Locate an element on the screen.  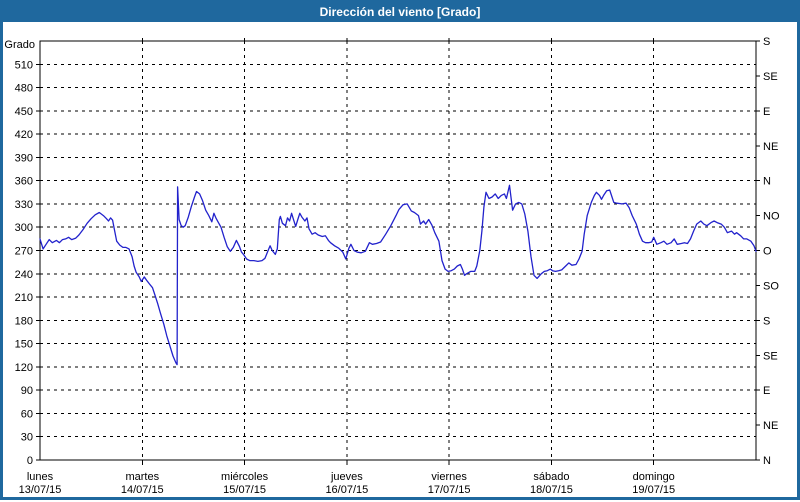
y-axis-label-left: 300 is located at coordinates (24, 228).